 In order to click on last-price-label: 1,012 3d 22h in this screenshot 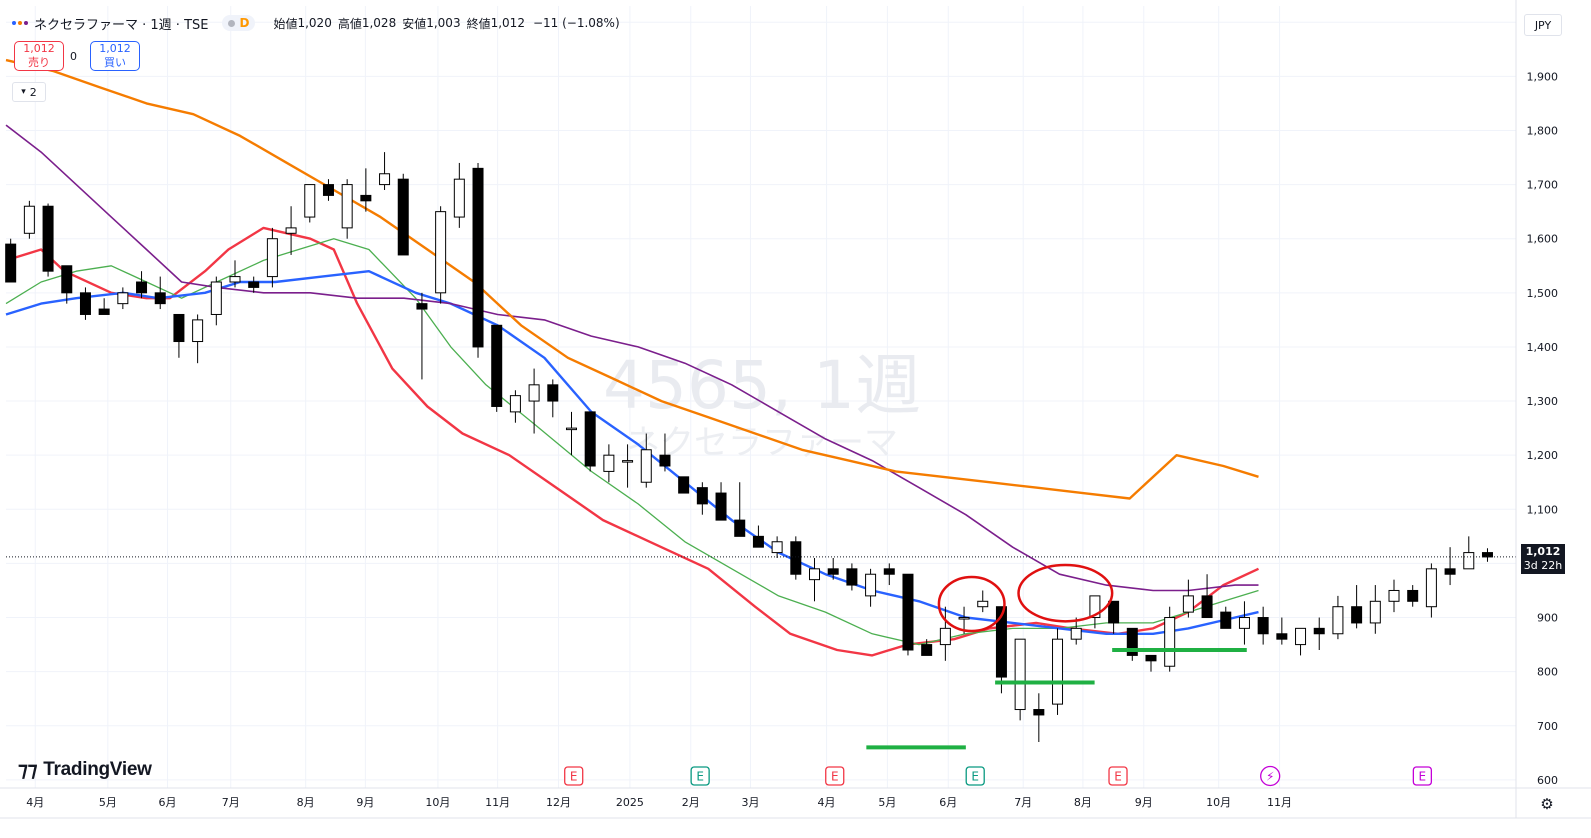, I will do `click(1543, 559)`.